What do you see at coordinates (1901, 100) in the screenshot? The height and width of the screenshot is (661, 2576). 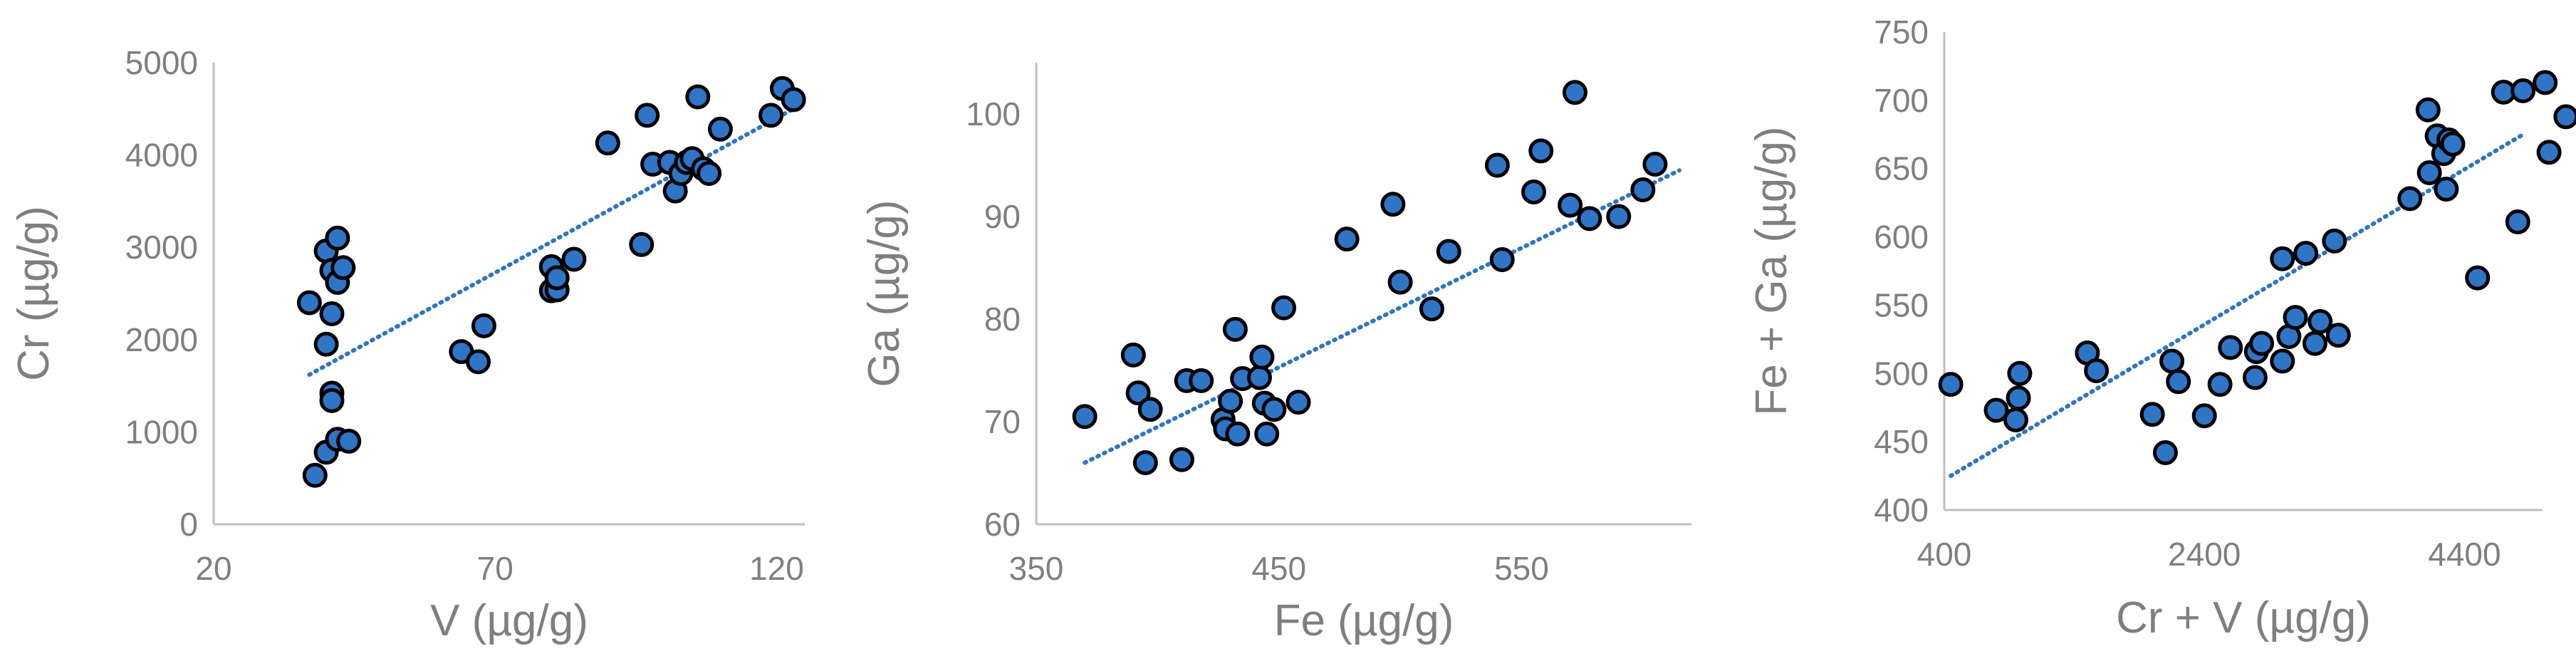 I see `y-tick-label: 700` at bounding box center [1901, 100].